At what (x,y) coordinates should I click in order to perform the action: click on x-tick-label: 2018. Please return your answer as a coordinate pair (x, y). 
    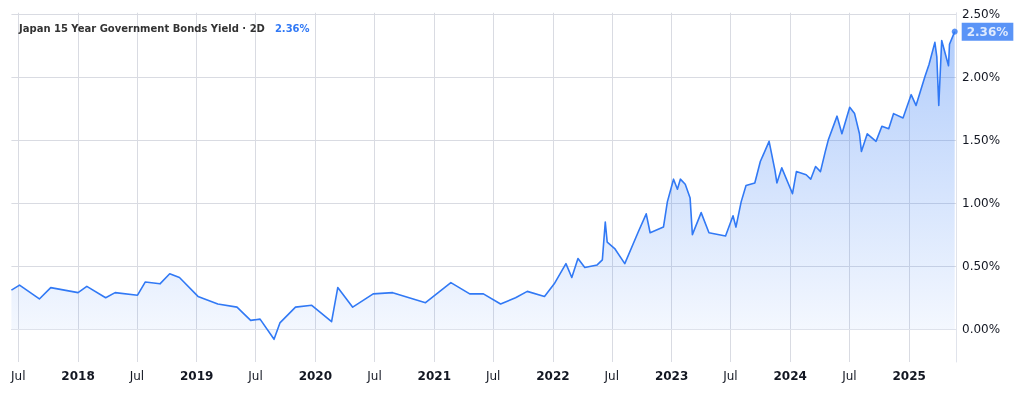
    Looking at the image, I should click on (78, 376).